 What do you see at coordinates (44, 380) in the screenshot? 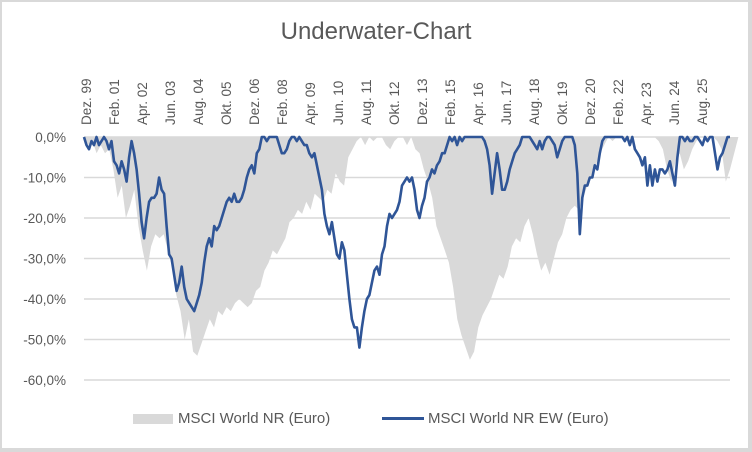
I see `y-tick-label: -60,0%` at bounding box center [44, 380].